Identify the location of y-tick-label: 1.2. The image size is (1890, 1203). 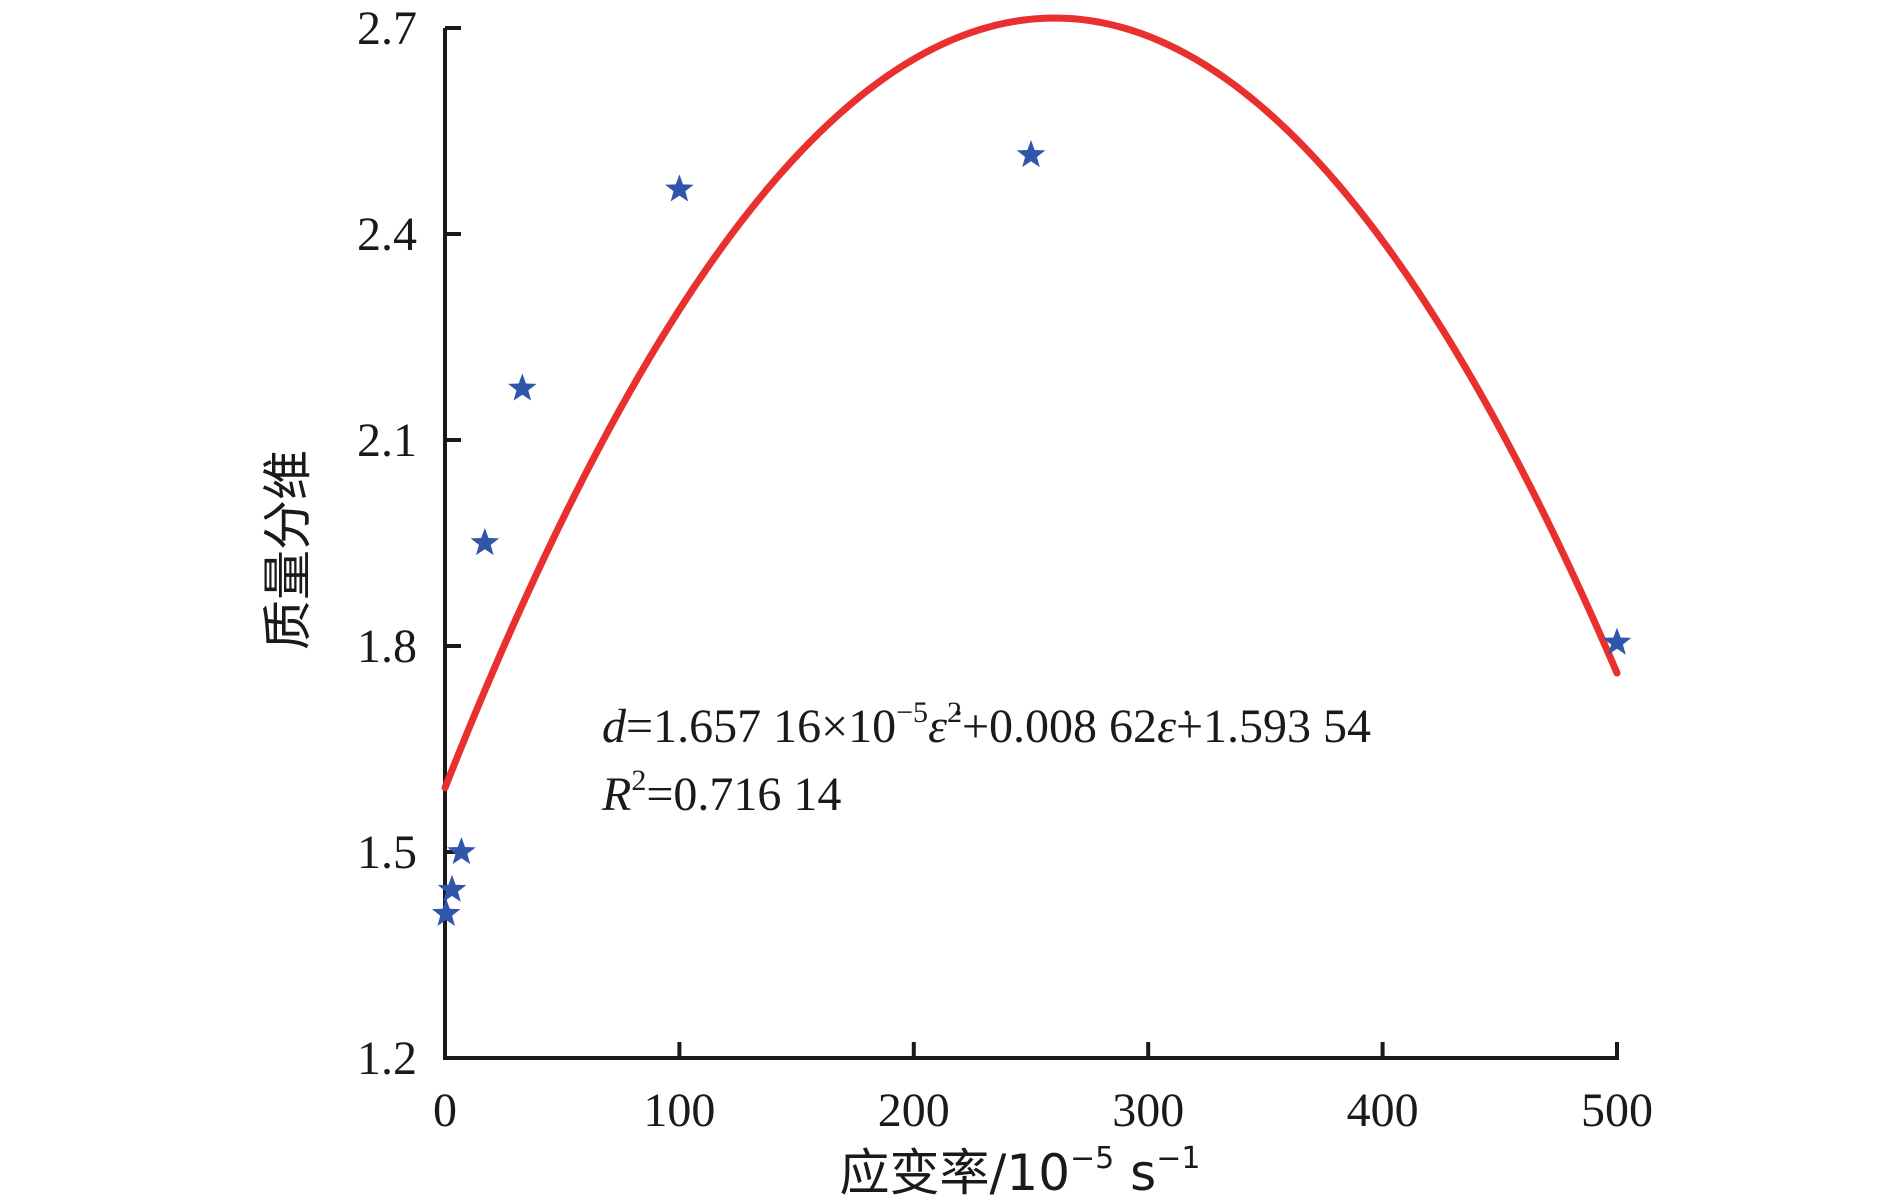
(387, 1058).